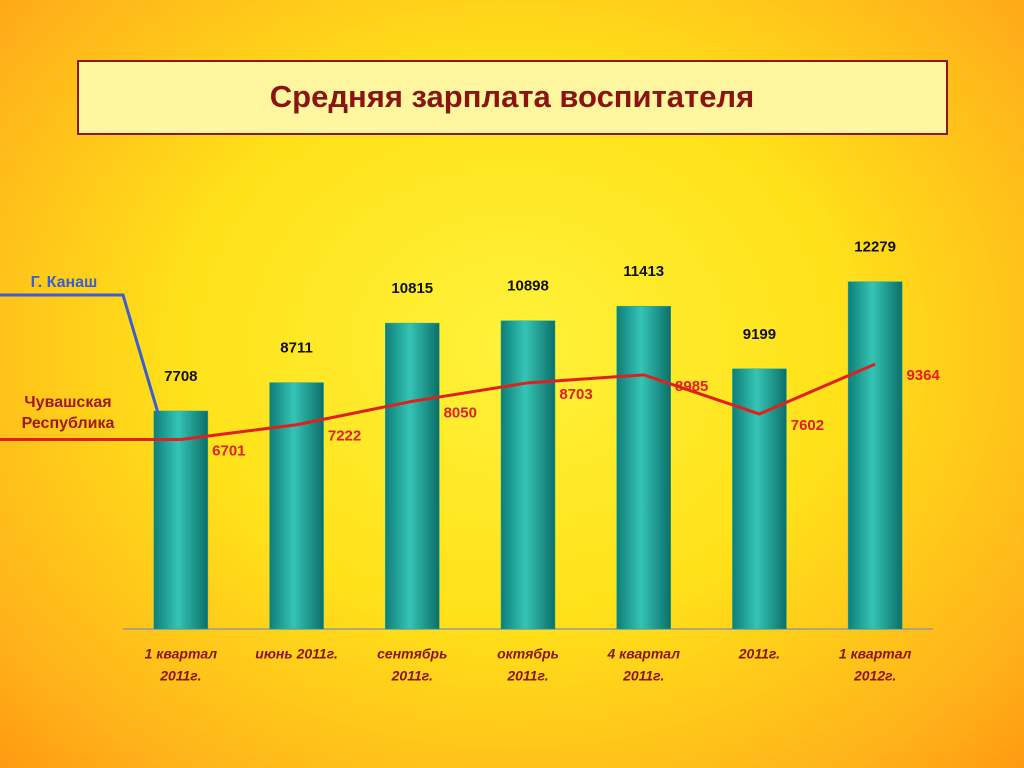  What do you see at coordinates (575, 394) in the screenshot?
I see `line-value-label: 8703` at bounding box center [575, 394].